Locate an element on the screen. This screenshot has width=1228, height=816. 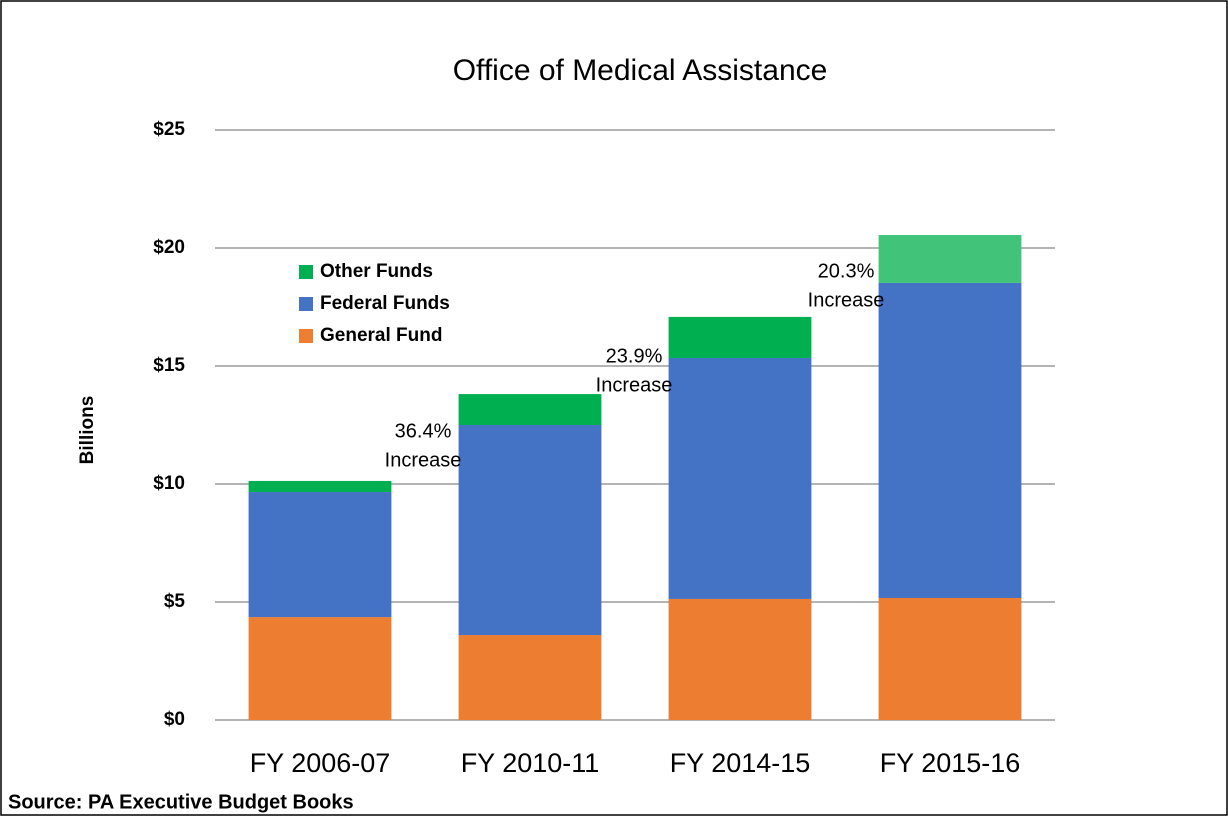
x-tick-label: FY 2014-15 is located at coordinates (740, 763).